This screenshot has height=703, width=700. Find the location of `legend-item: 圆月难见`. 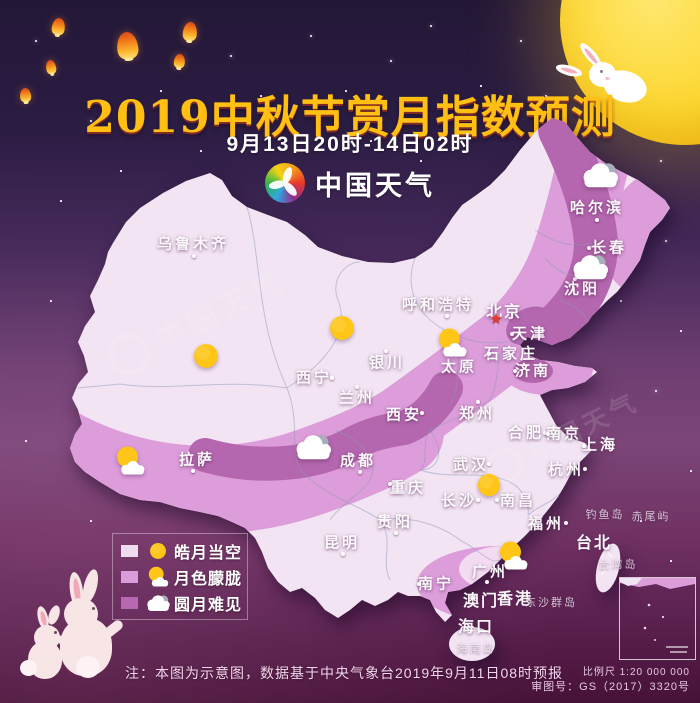

legend-item: 圆月难见 is located at coordinates (184, 603).